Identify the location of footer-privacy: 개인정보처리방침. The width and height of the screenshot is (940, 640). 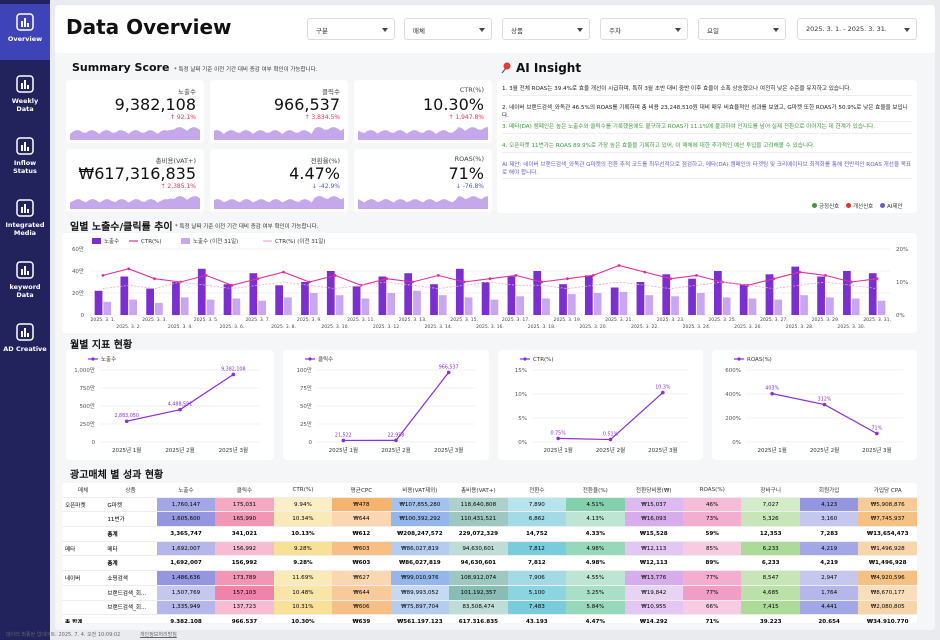
(158, 635).